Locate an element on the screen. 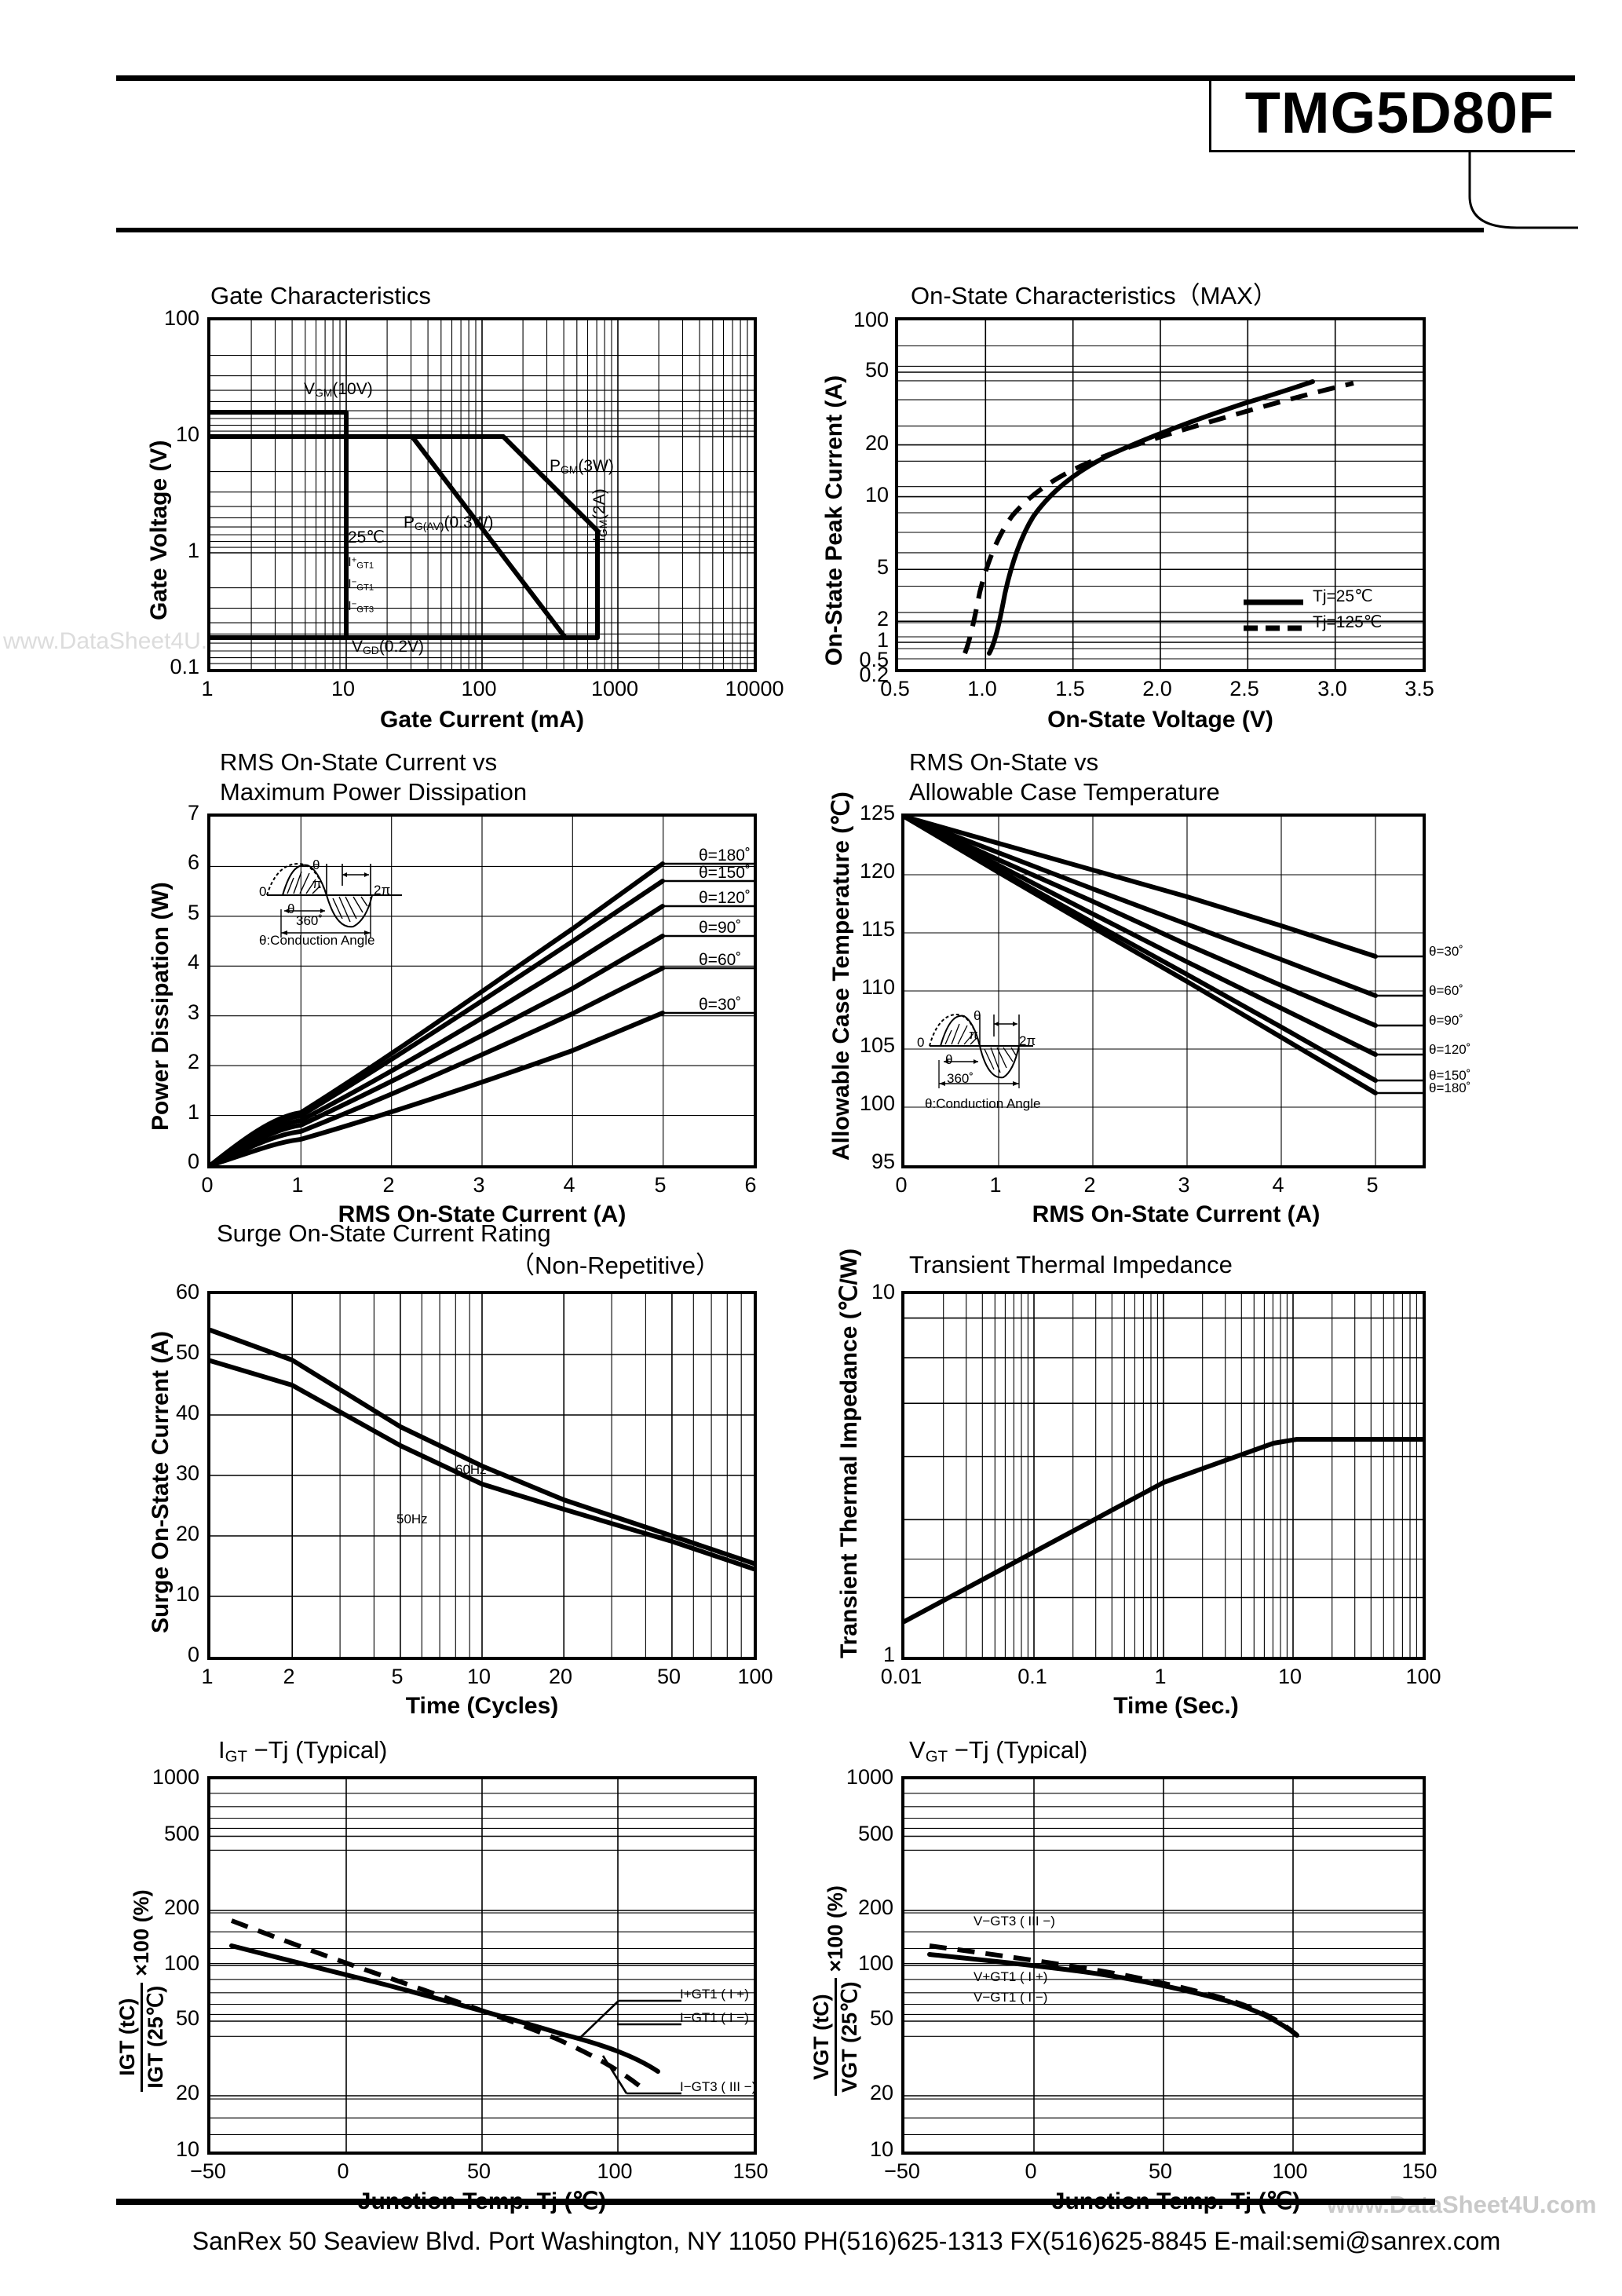  x-axis-label: Time (Cycles) is located at coordinates (482, 1706).